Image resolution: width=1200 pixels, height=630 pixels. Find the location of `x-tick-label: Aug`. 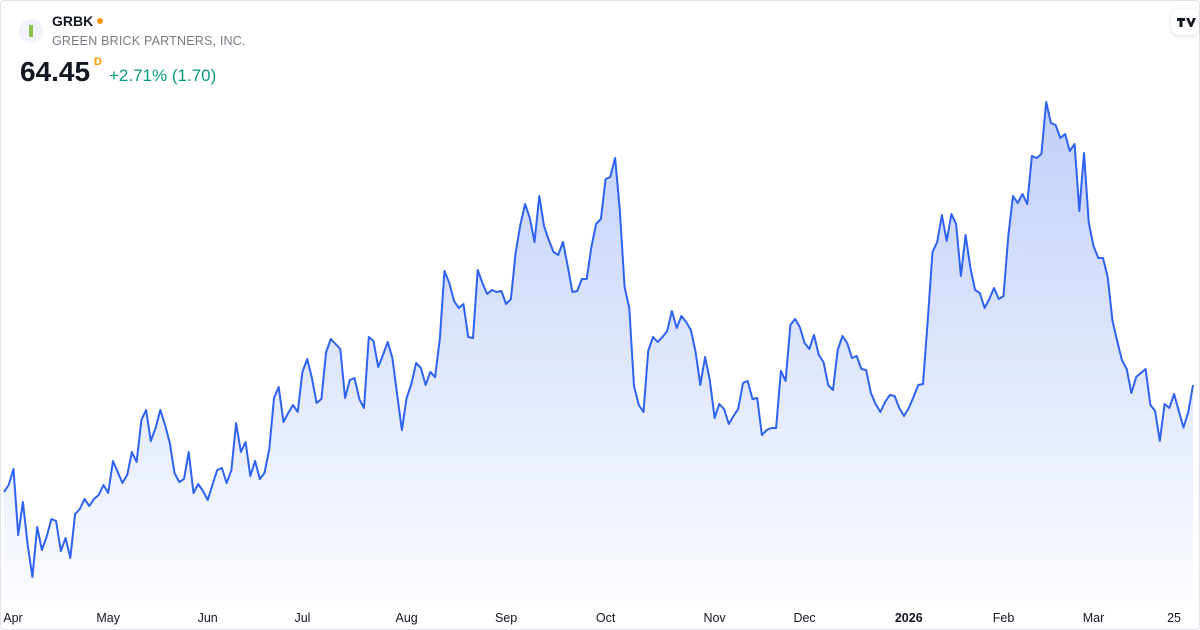

x-tick-label: Aug is located at coordinates (407, 618).